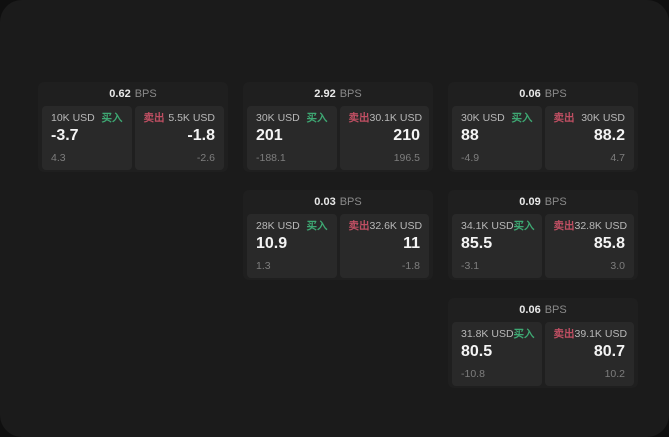 The width and height of the screenshot is (669, 437). What do you see at coordinates (410, 265) in the screenshot?
I see `sell-sub-value: -1.8` at bounding box center [410, 265].